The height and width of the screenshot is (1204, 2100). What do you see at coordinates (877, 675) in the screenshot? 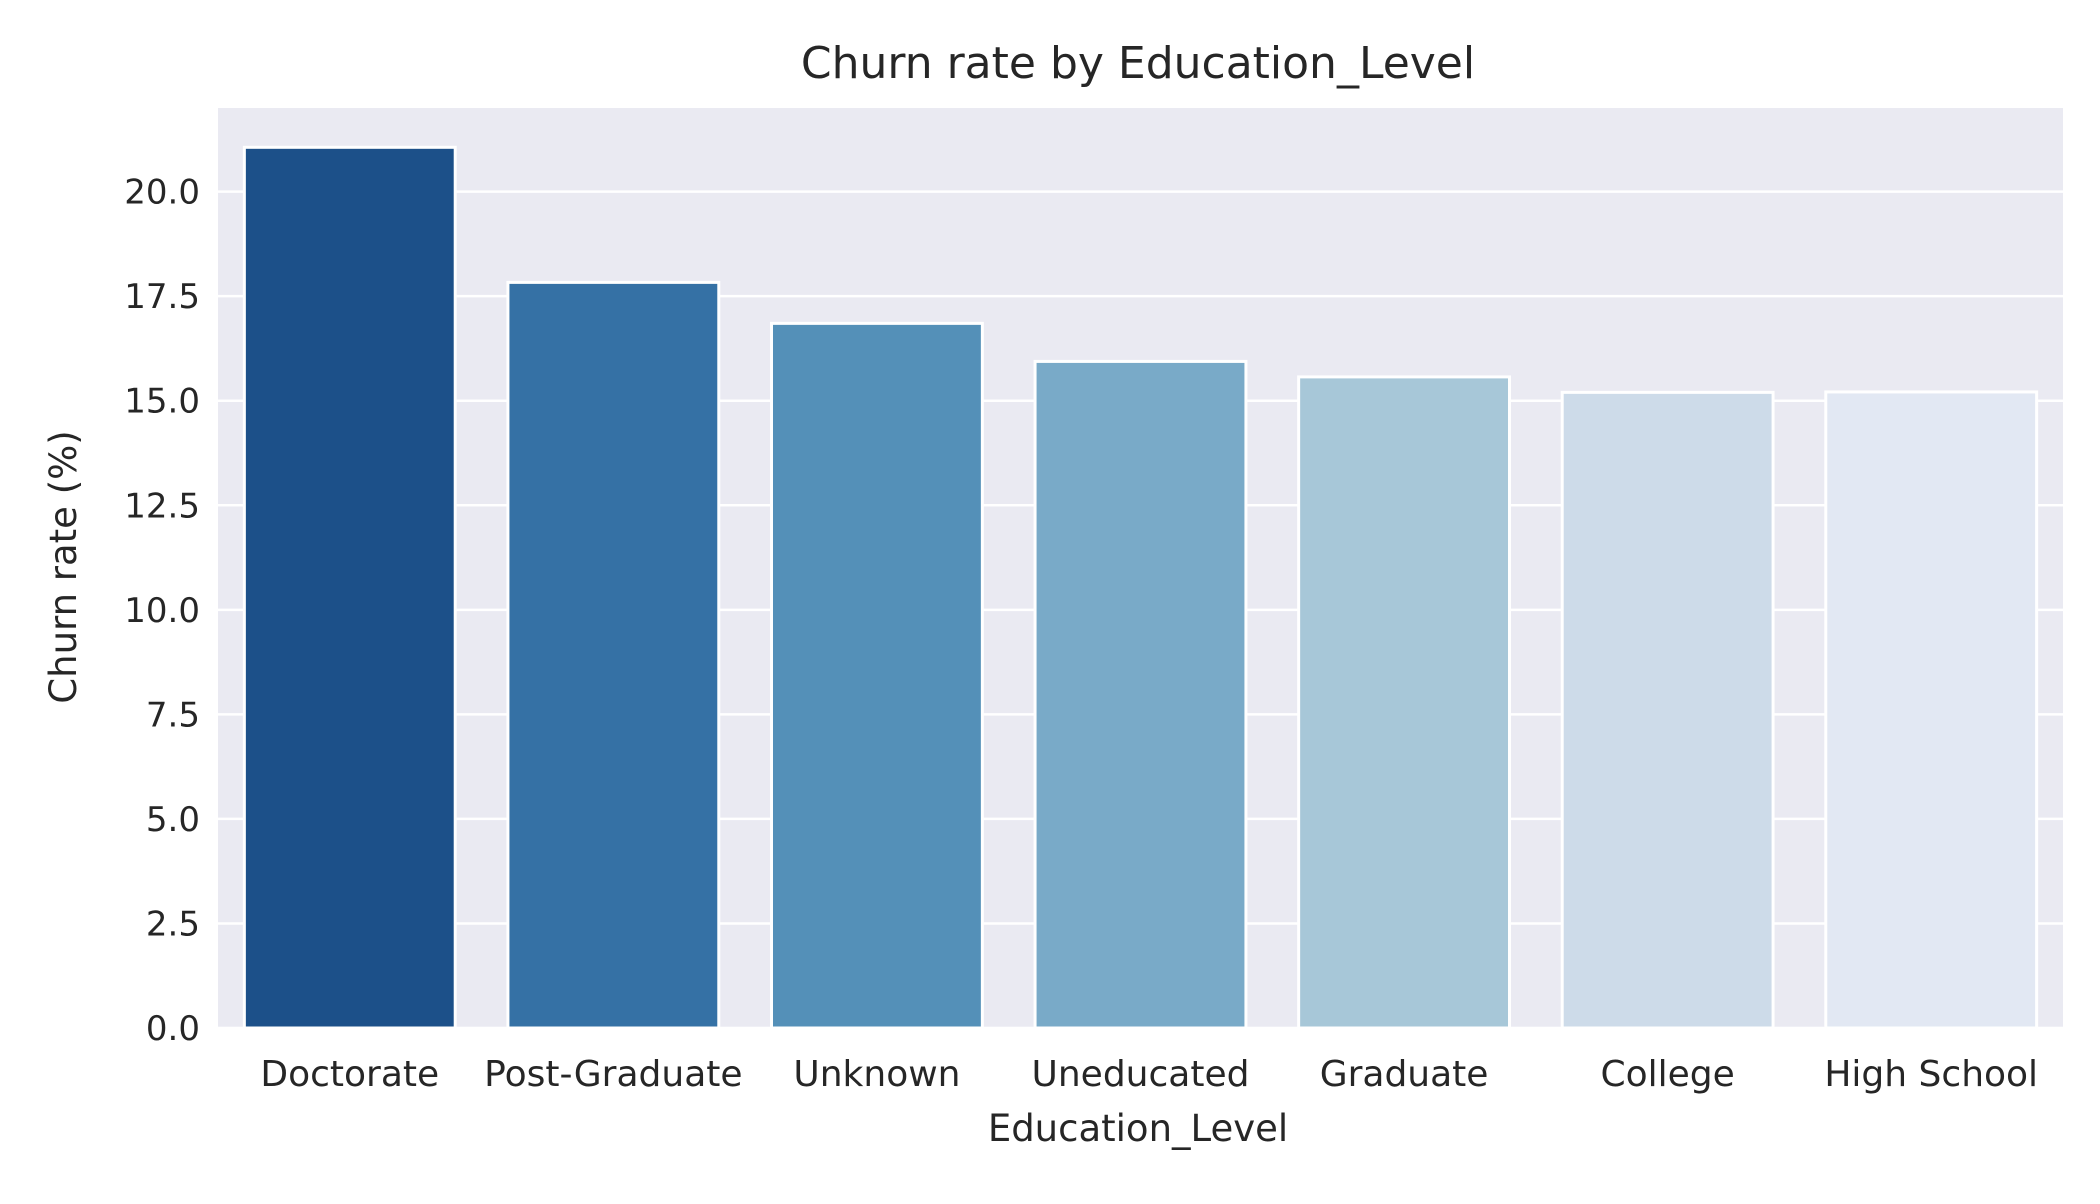
I see `bar-unknown` at bounding box center [877, 675].